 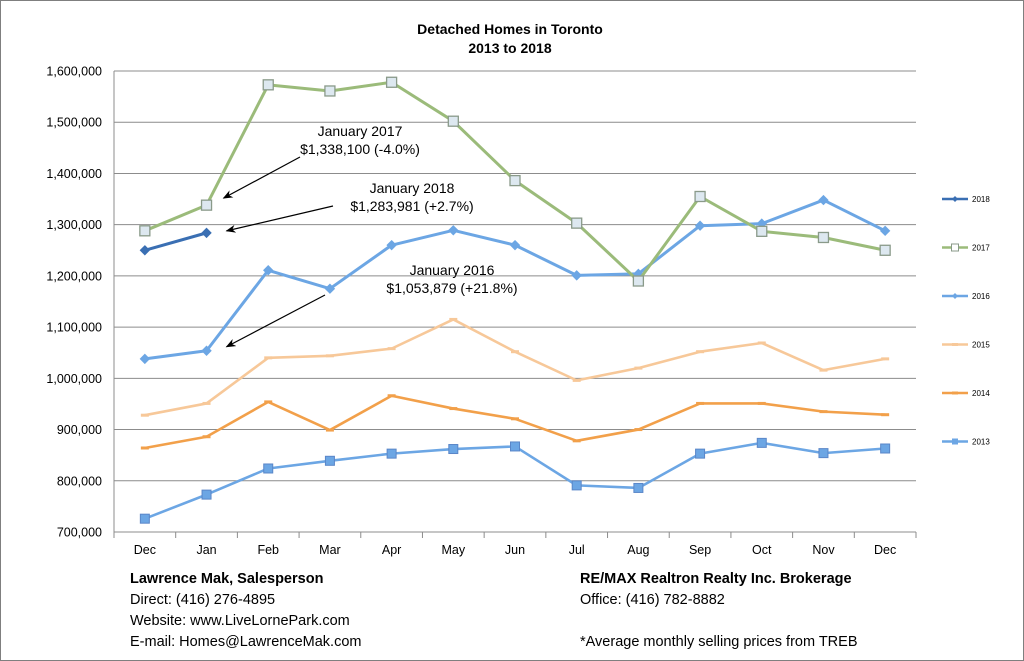 What do you see at coordinates (74, 72) in the screenshot?
I see `y-tick-label: 1,600,000` at bounding box center [74, 72].